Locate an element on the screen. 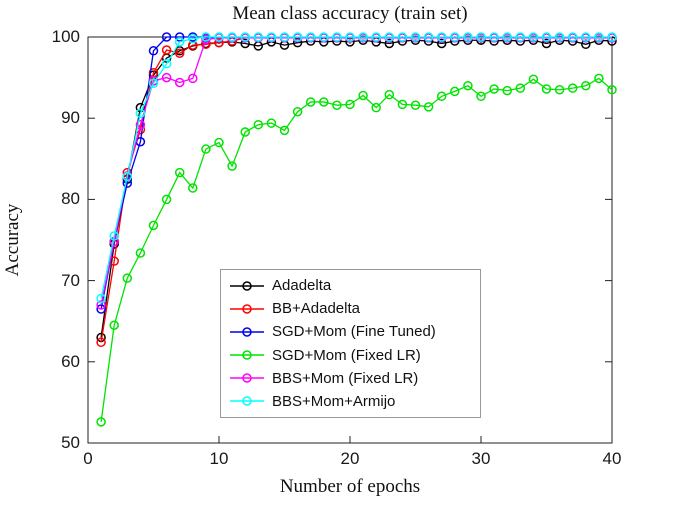 This screenshot has width=677, height=508. legend-marker-adadelta is located at coordinates (247, 285).